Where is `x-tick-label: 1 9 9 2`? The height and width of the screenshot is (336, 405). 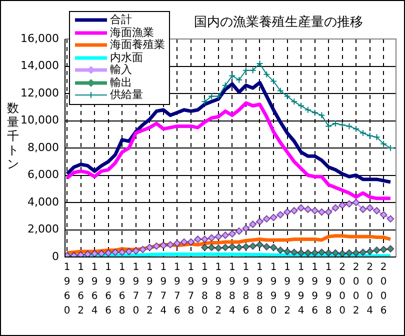
x-tick-label: 1 9 9 2 is located at coordinates (287, 289).